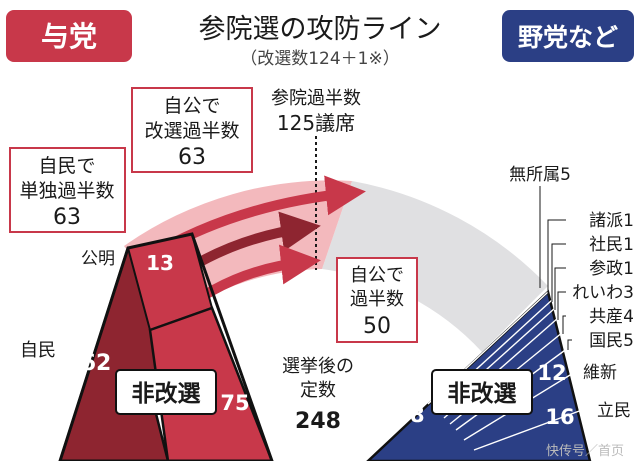 This screenshot has height=461, width=640. I want to click on simple-majority-line2: 過半数, so click(377, 299).